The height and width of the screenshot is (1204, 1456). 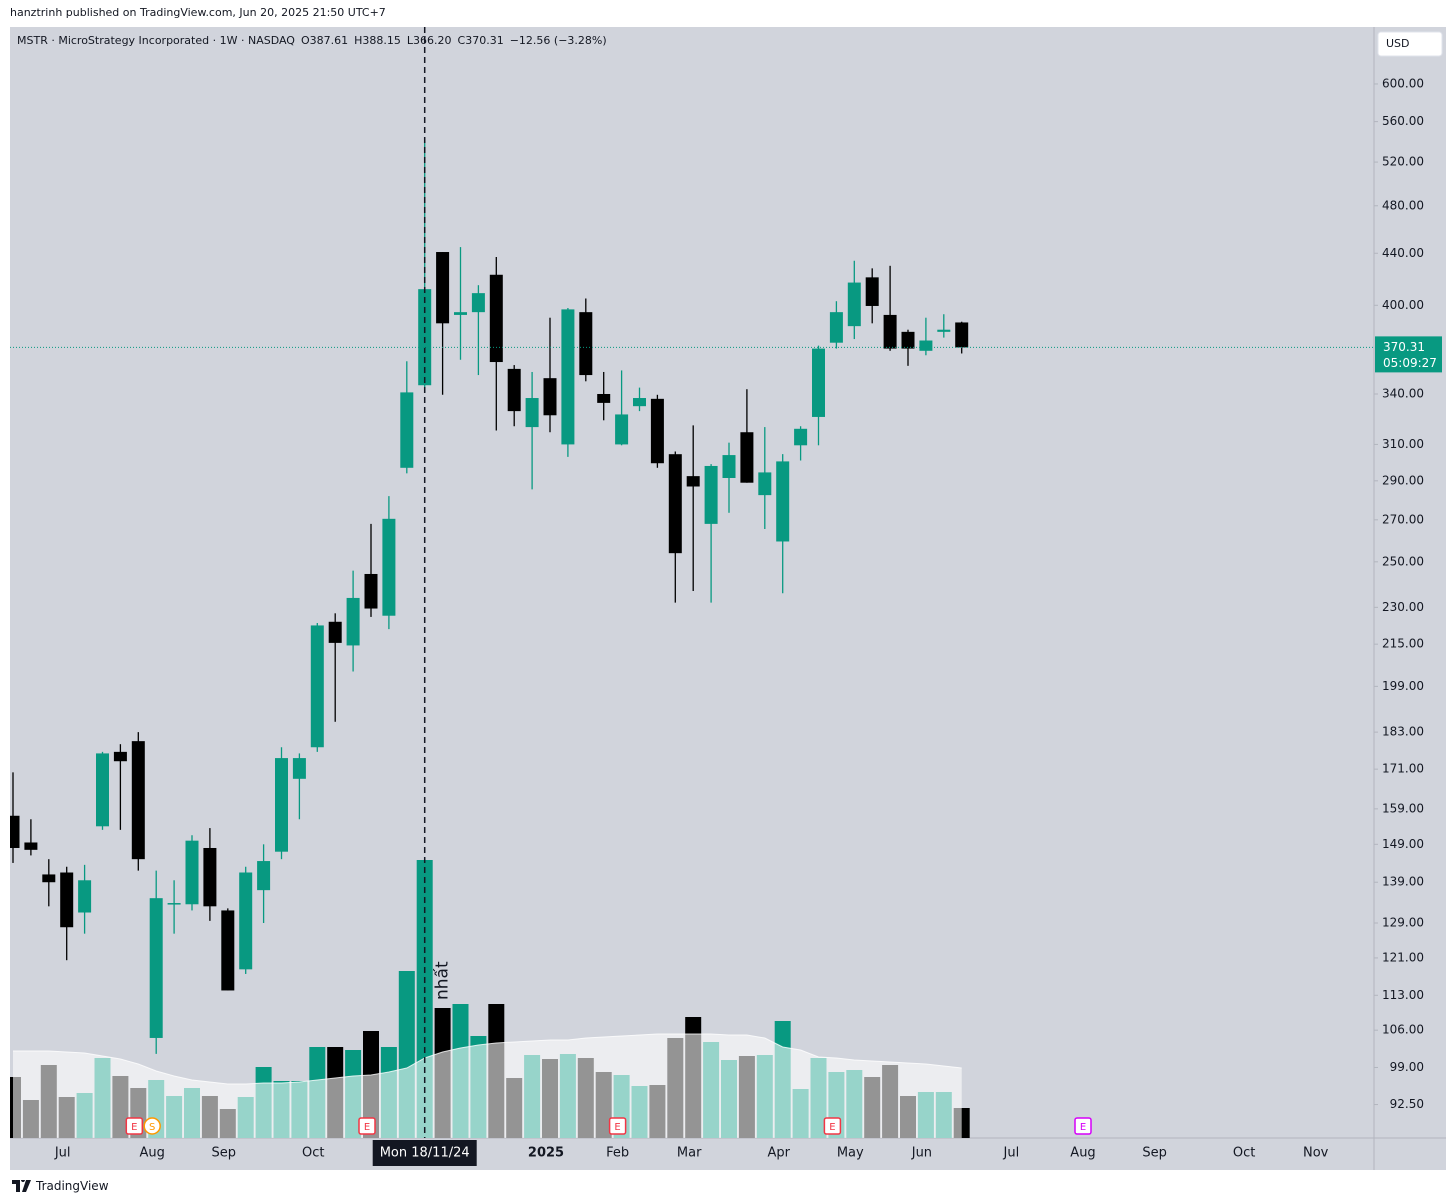 I want to click on x-tick-label: Nov, so click(x=1316, y=1153).